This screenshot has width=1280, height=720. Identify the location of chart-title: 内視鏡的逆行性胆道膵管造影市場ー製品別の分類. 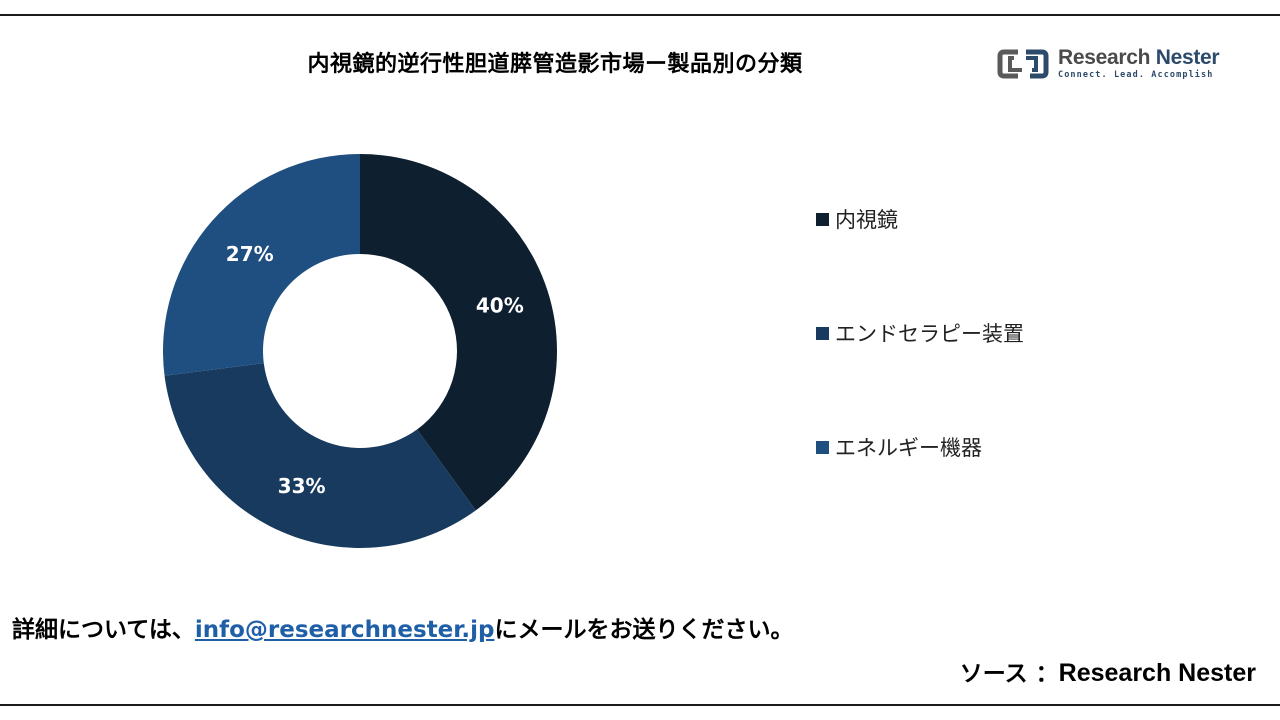
(555, 64).